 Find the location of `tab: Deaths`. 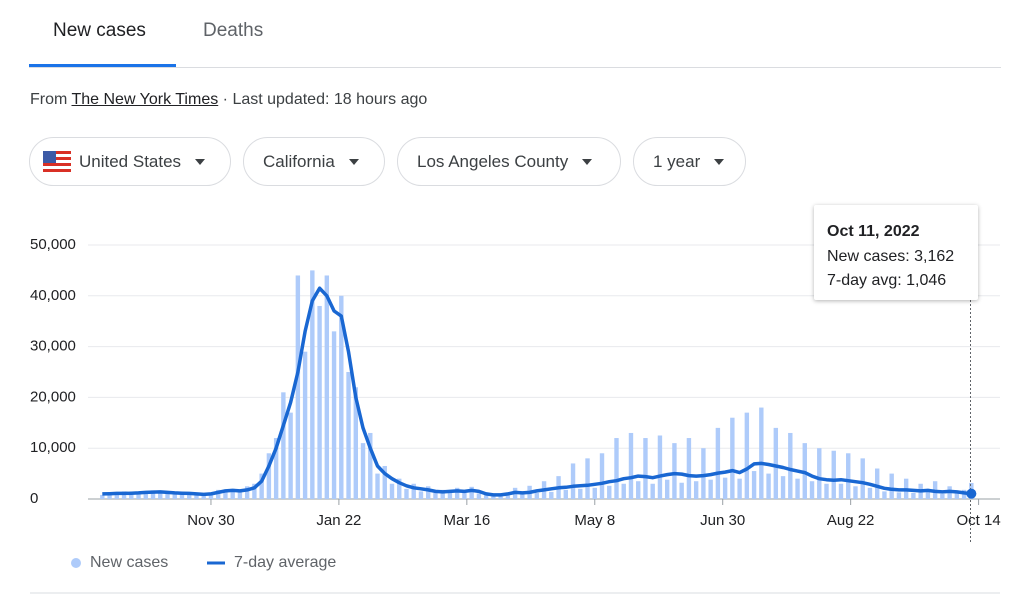

tab: Deaths is located at coordinates (233, 30).